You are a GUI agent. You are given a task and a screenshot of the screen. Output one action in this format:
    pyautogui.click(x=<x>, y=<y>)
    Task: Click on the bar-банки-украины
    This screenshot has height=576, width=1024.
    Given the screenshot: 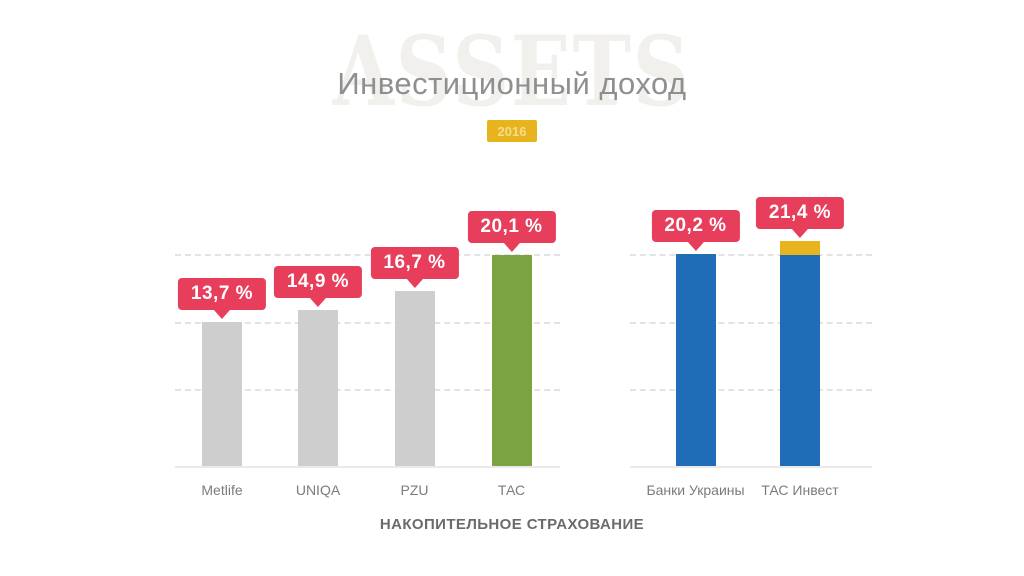 What is the action you would take?
    pyautogui.click(x=695, y=359)
    